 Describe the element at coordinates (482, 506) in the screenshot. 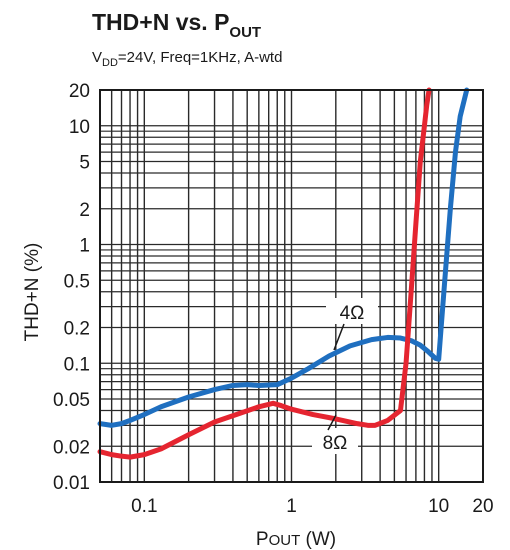

I see `x-tick-label: 20` at that location.